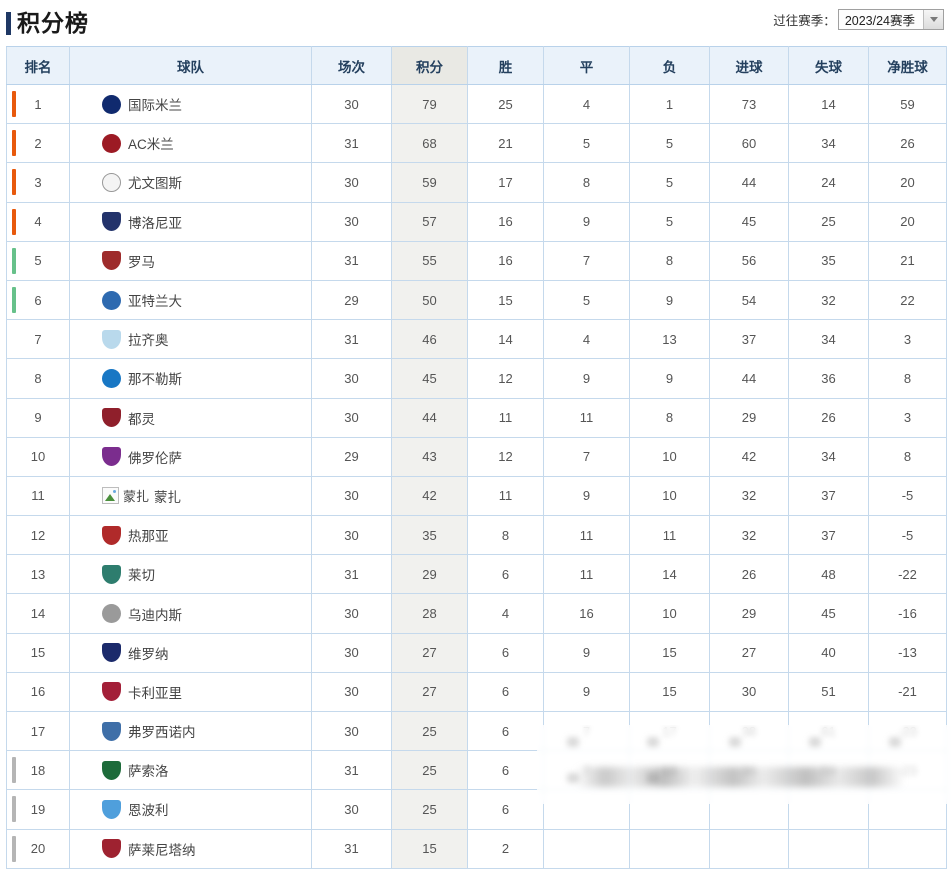  Describe the element at coordinates (190, 221) in the screenshot. I see `cell-team: 博洛尼亚` at that location.